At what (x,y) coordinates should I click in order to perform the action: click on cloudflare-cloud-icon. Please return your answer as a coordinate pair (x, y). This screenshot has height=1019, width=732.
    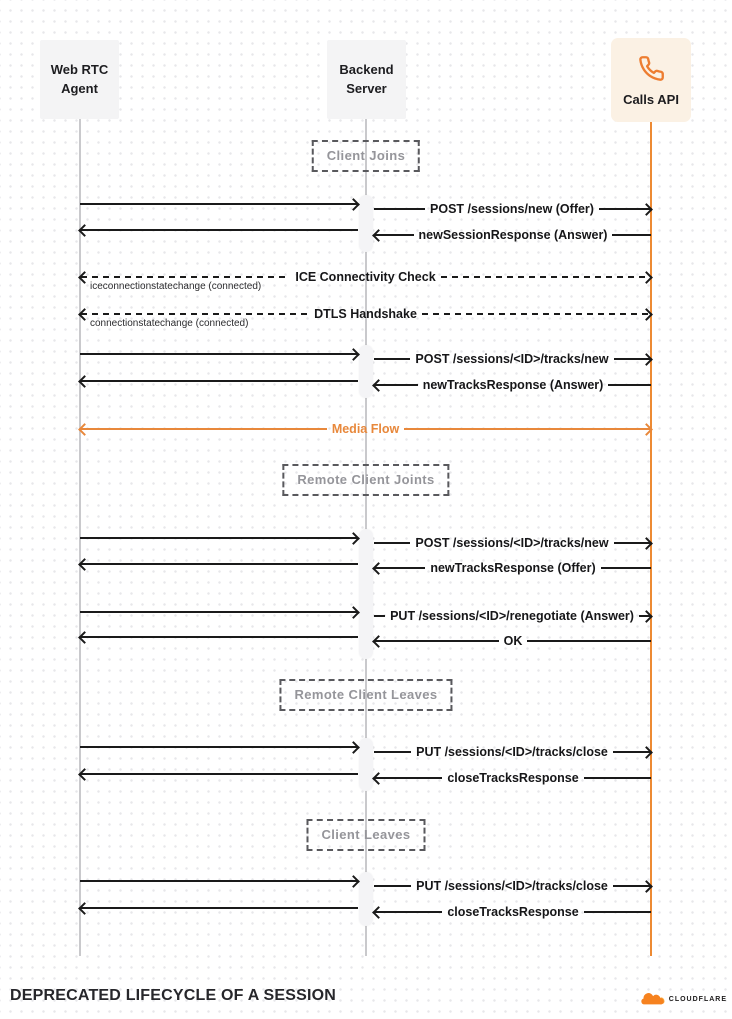
    Looking at the image, I should click on (653, 999).